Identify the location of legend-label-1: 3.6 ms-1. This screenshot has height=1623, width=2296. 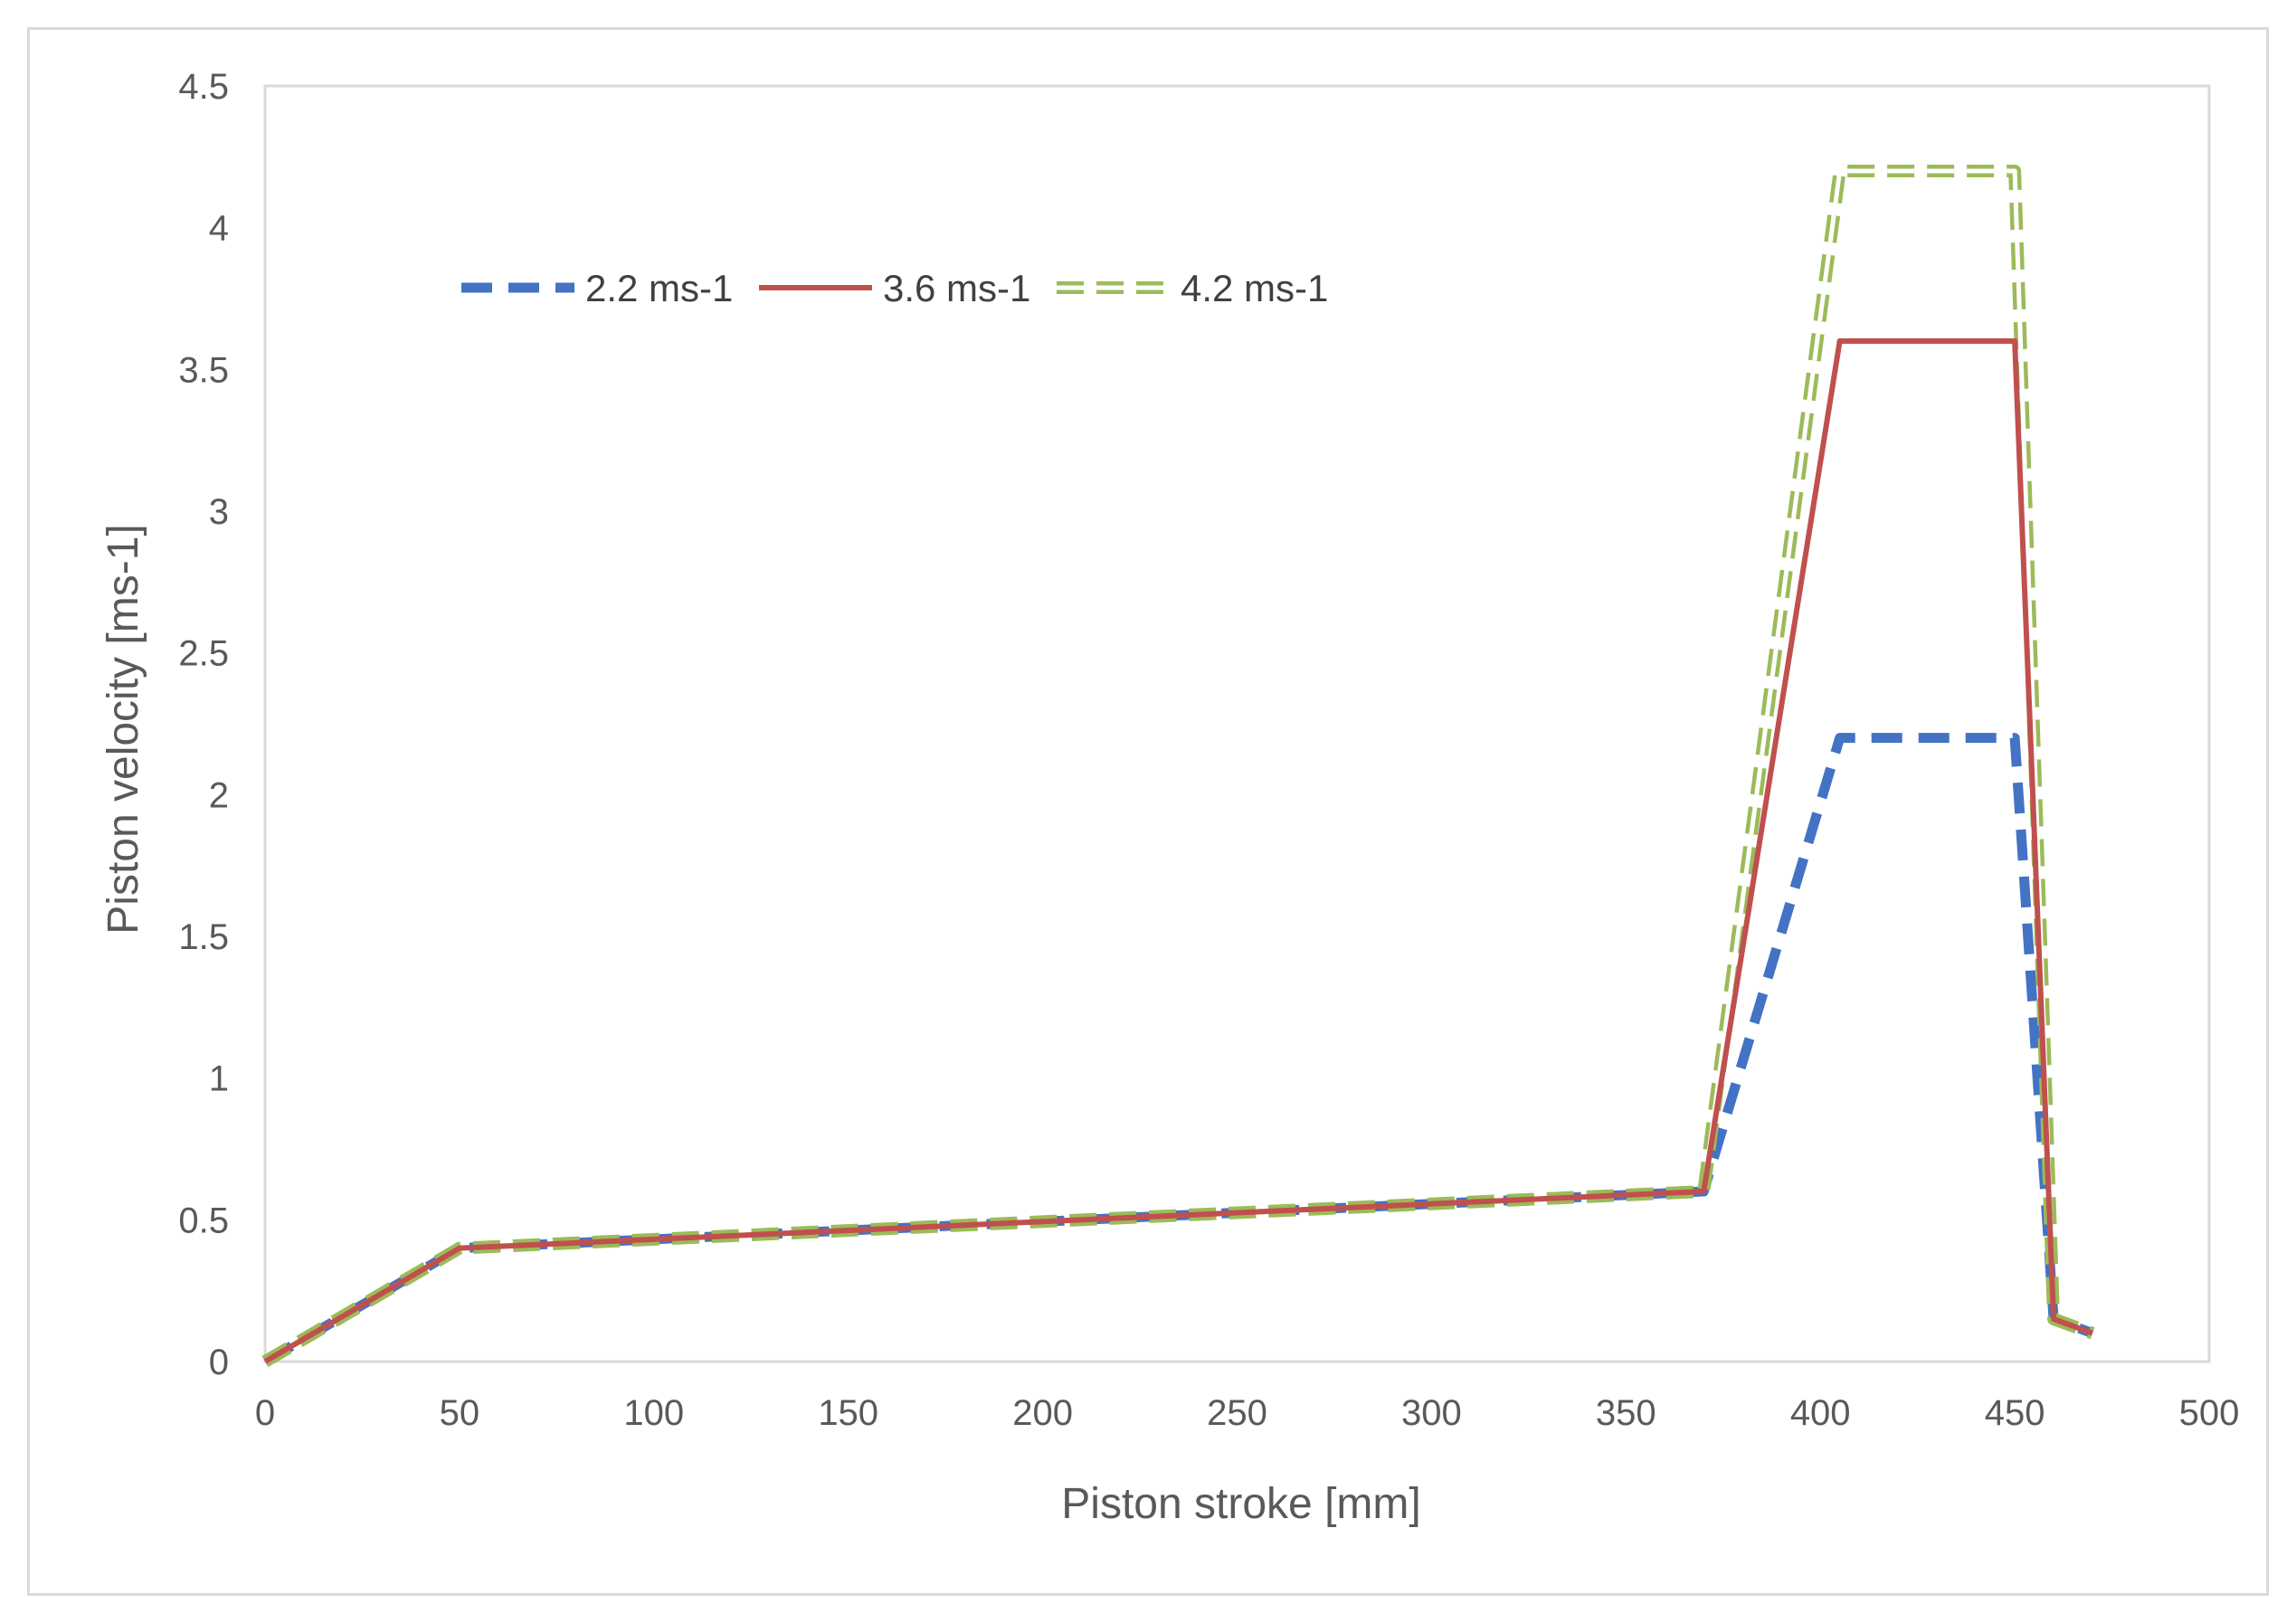
(956, 288).